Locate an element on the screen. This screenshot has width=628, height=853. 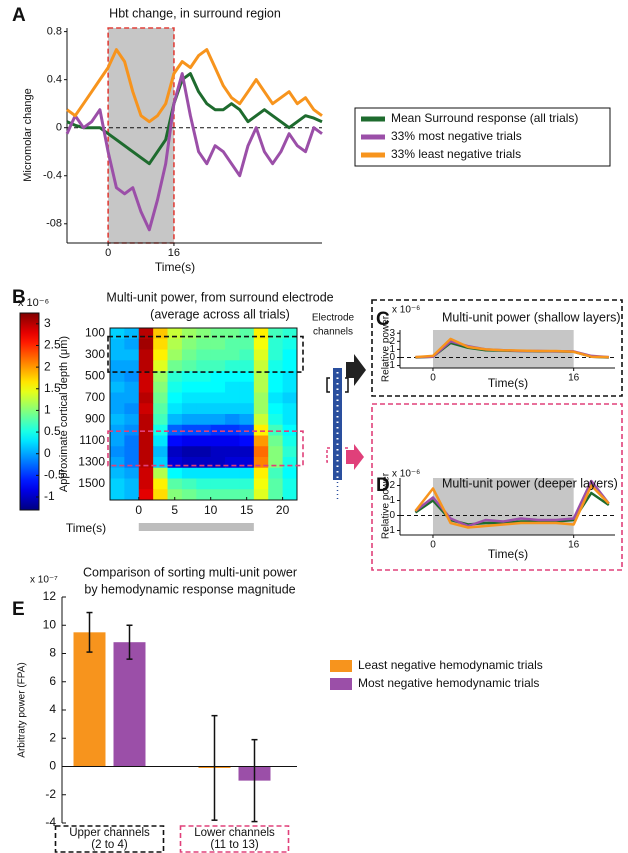
x-tick-label: Lower channels is located at coordinates (234, 833).